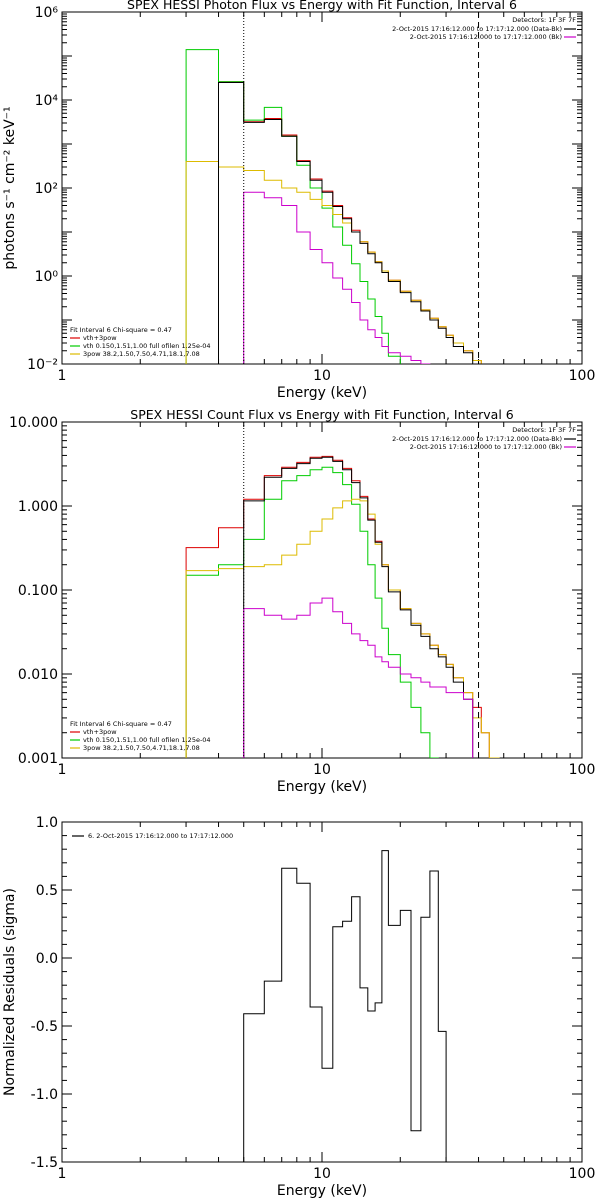  Describe the element at coordinates (47, 891) in the screenshot. I see `y-tick-label: 0.5` at that location.